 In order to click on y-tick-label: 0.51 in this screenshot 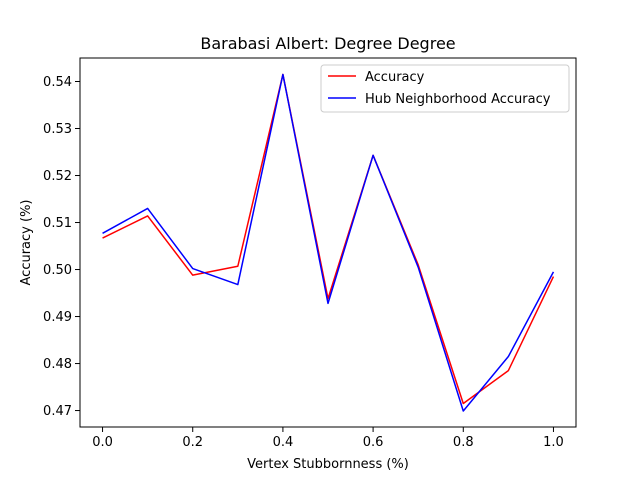, I will do `click(57, 223)`.